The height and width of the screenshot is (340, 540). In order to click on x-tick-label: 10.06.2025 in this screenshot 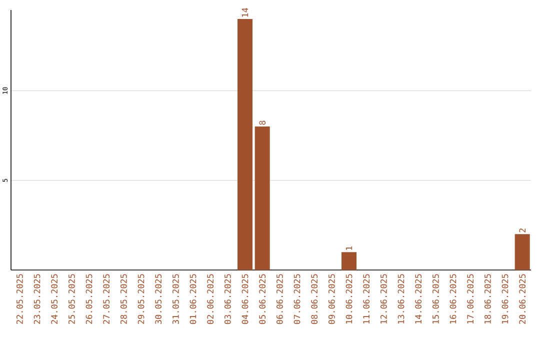, I will do `click(349, 299)`.